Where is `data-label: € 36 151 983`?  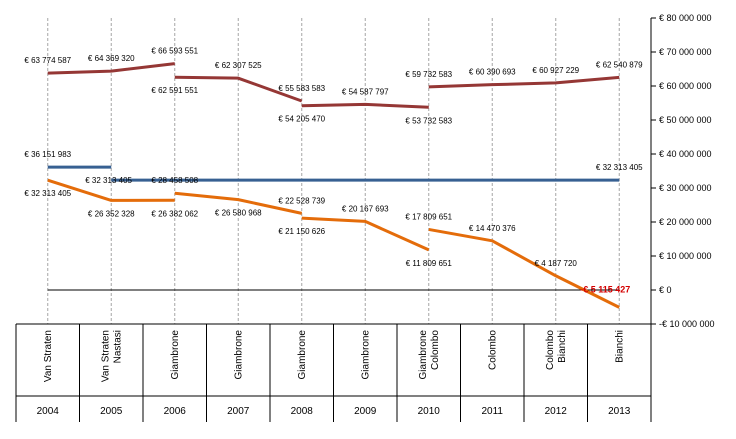 data-label: € 36 151 983 is located at coordinates (47, 154).